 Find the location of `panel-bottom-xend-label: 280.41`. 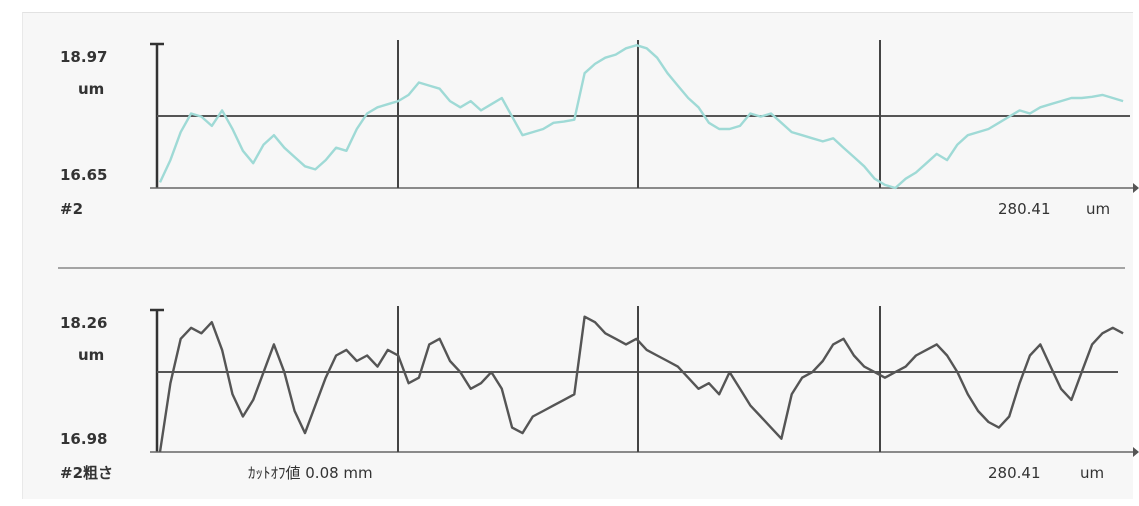

panel-bottom-xend-label: 280.41 is located at coordinates (1014, 473).